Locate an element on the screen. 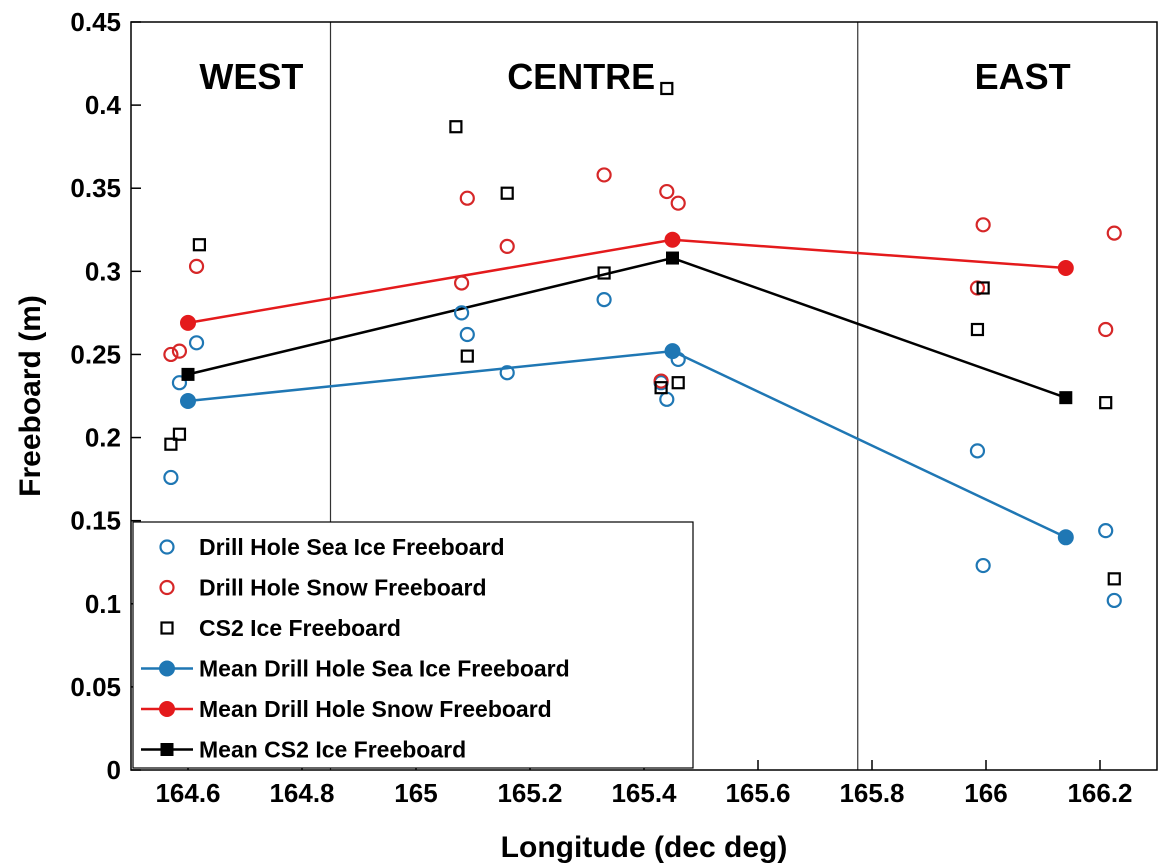 This screenshot has width=1158, height=863. y-tick-label: 0.2 is located at coordinates (103, 438).